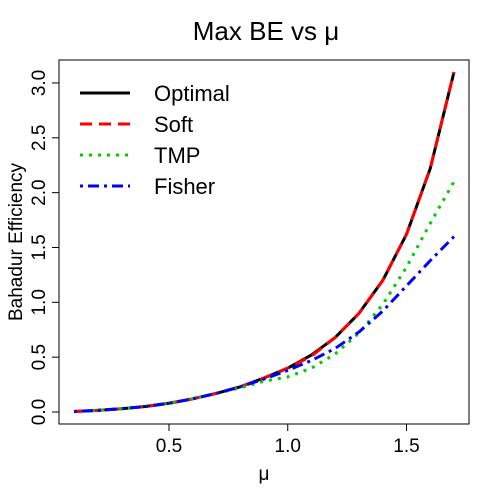 The image size is (500, 500). Describe the element at coordinates (177, 155) in the screenshot. I see `legend-label-tmp: TMP` at that location.